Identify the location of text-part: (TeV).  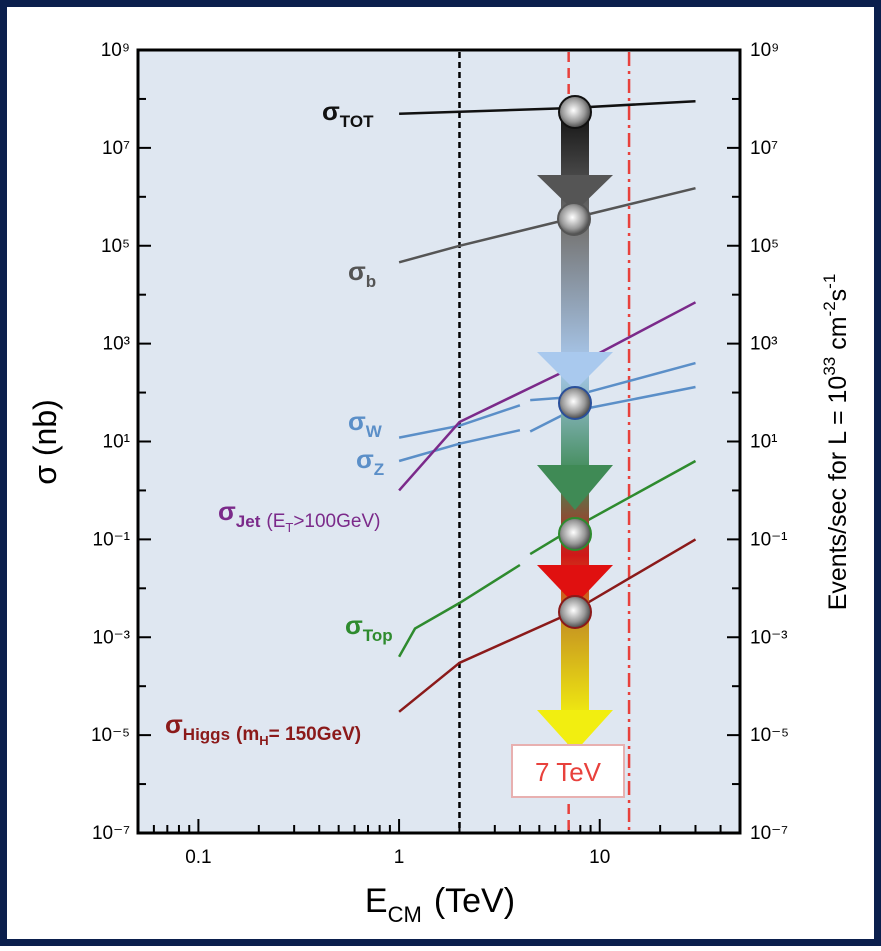
(474, 901).